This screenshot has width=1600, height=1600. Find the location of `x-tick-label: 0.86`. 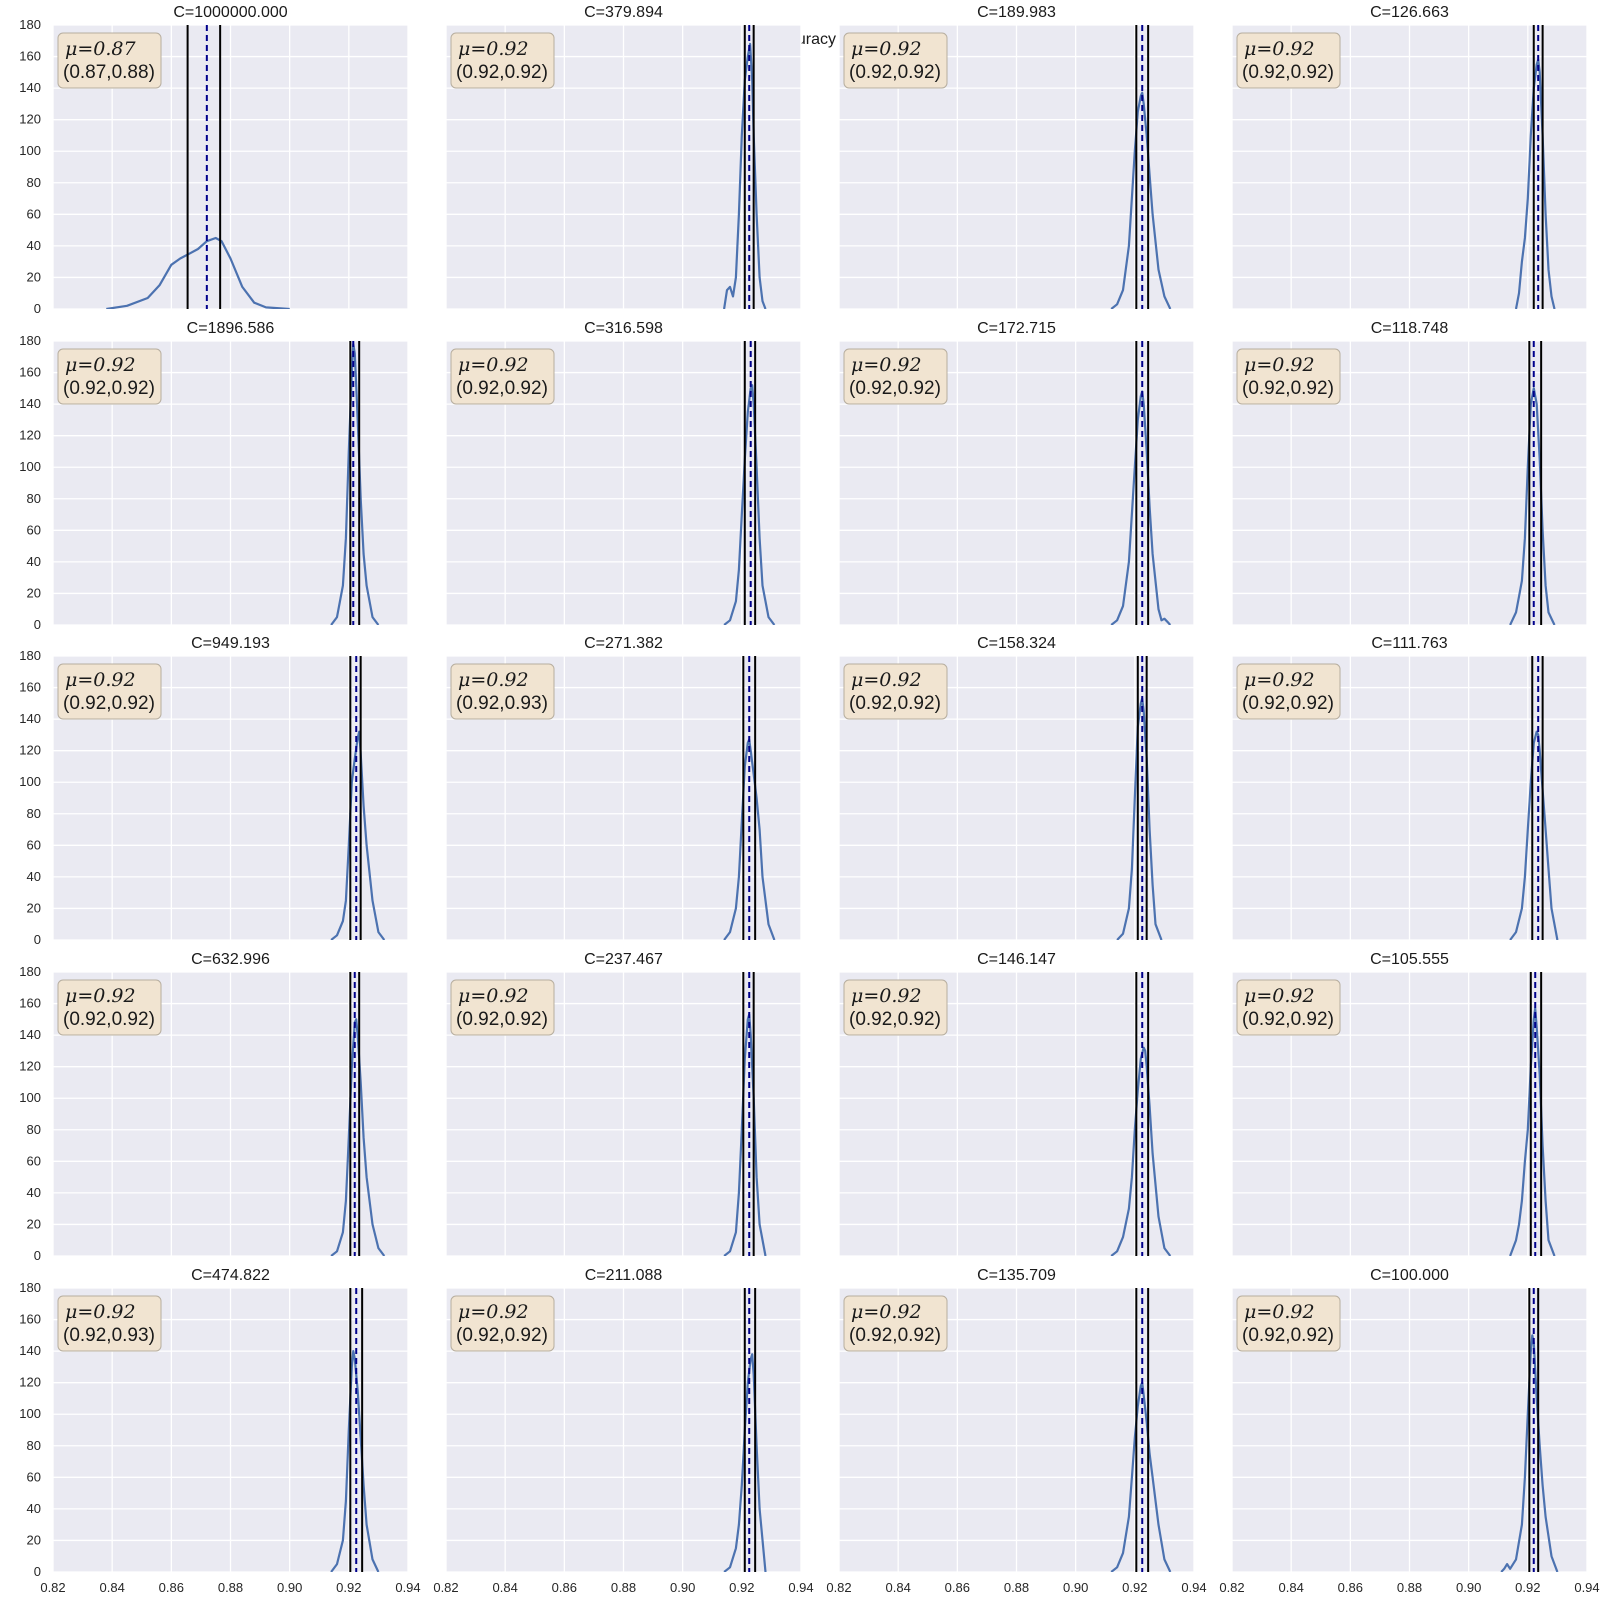

x-tick-label: 0.86 is located at coordinates (1350, 1587).